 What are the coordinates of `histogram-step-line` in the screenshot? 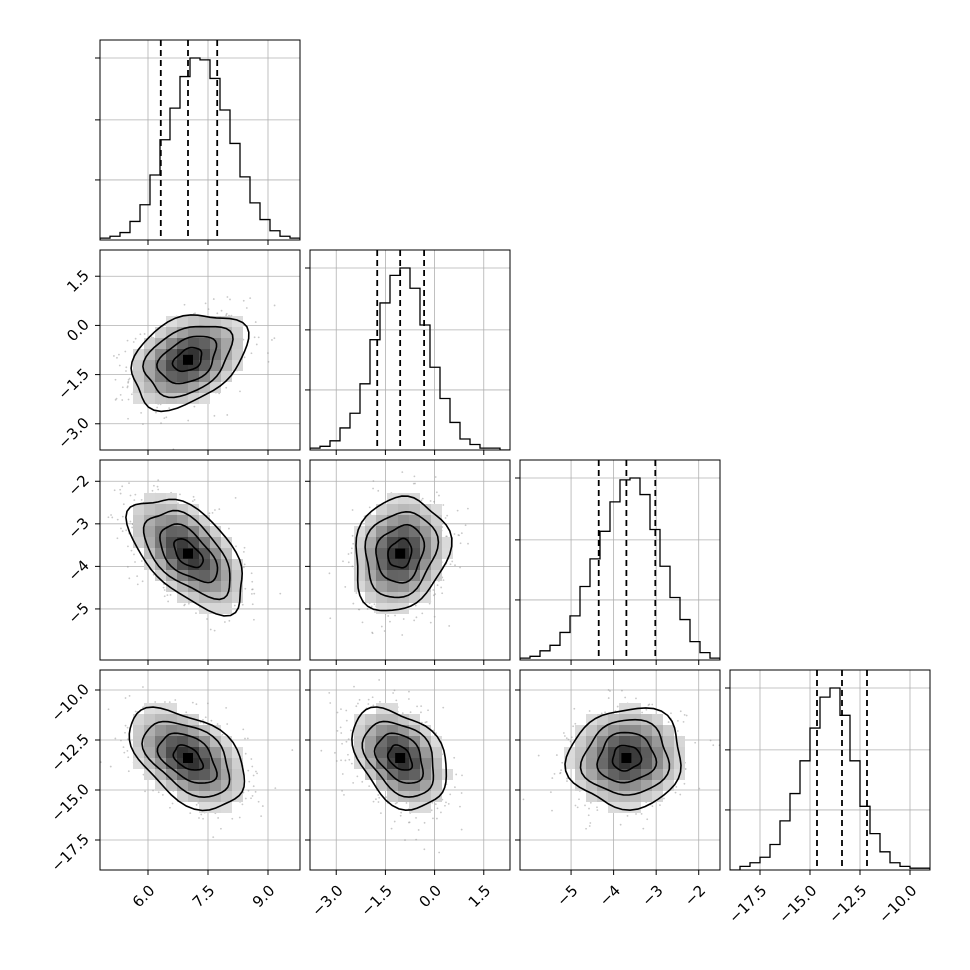 It's located at (200, 148).